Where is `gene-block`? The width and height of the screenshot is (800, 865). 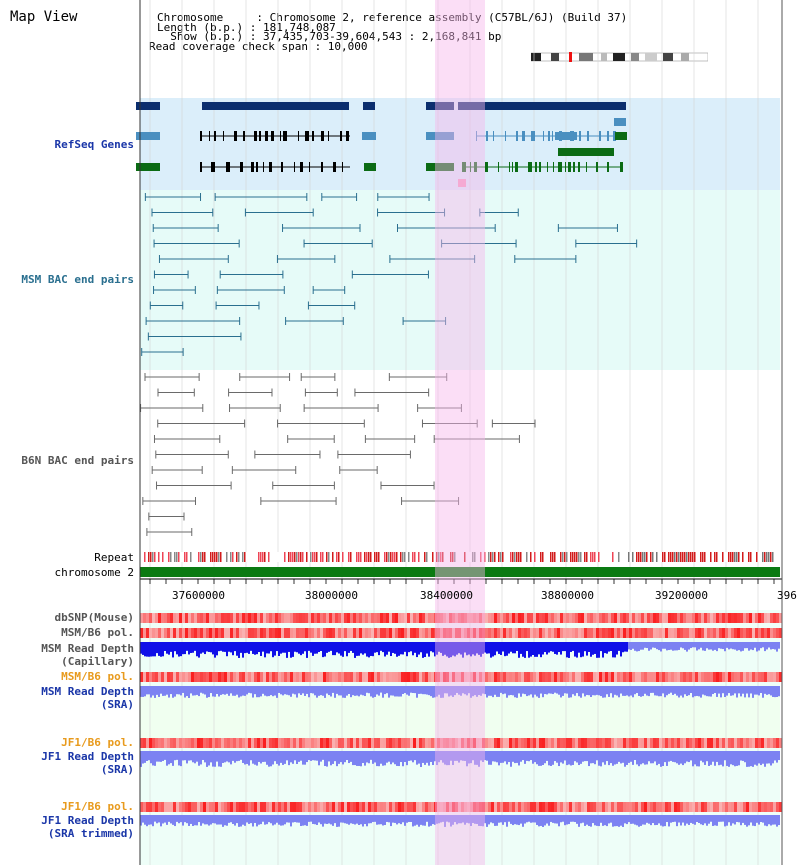 gene-block is located at coordinates (586, 152).